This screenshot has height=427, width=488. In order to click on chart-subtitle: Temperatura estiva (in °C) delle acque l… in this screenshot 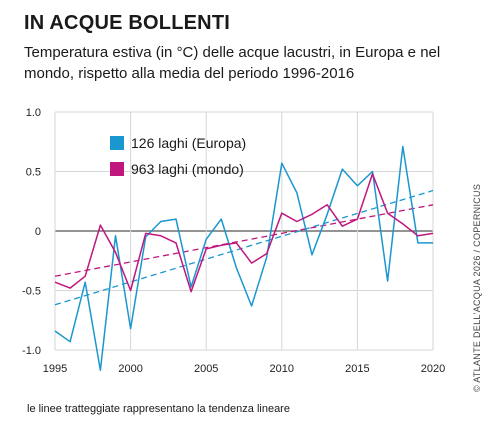, I will do `click(232, 63)`.